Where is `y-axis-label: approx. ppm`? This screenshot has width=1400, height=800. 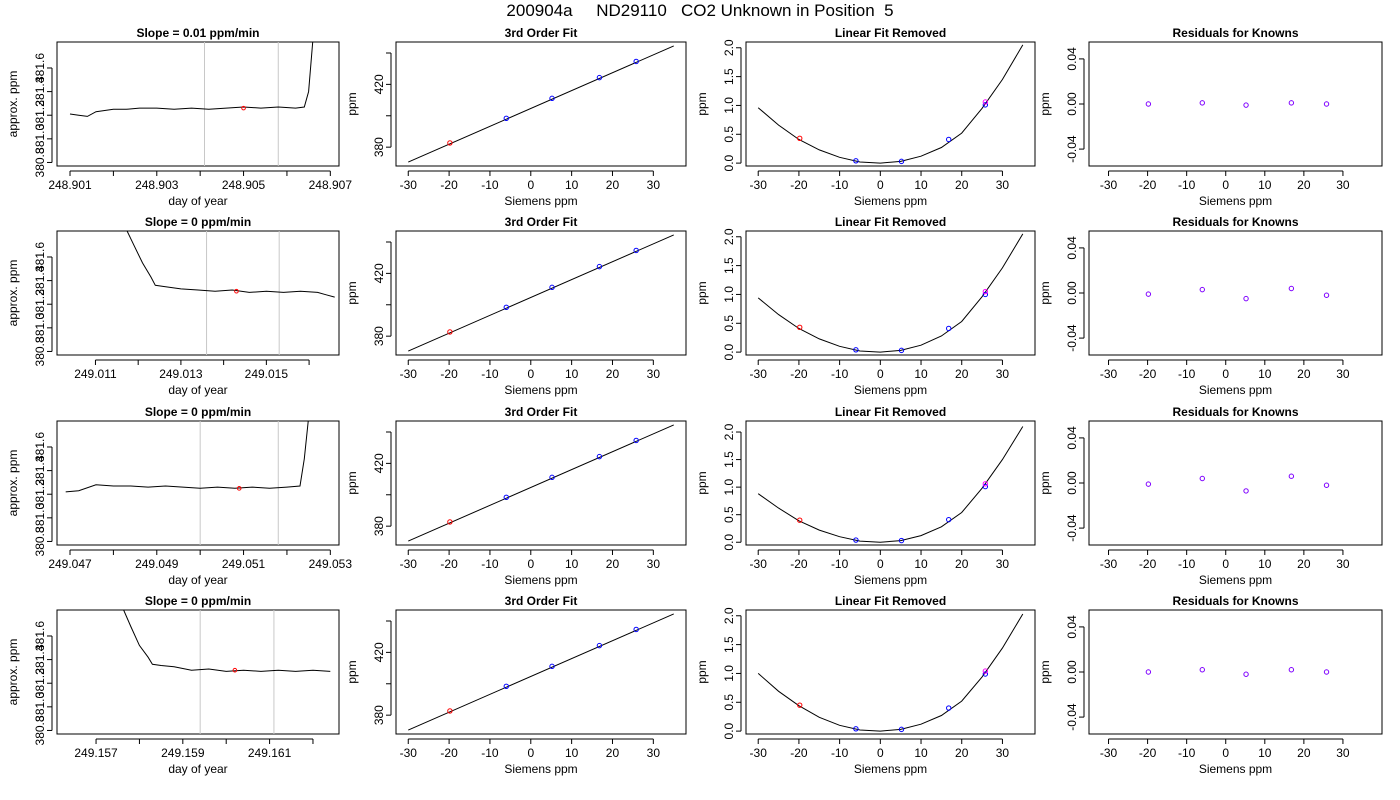
y-axis-label: approx. ppm is located at coordinates (13, 104).